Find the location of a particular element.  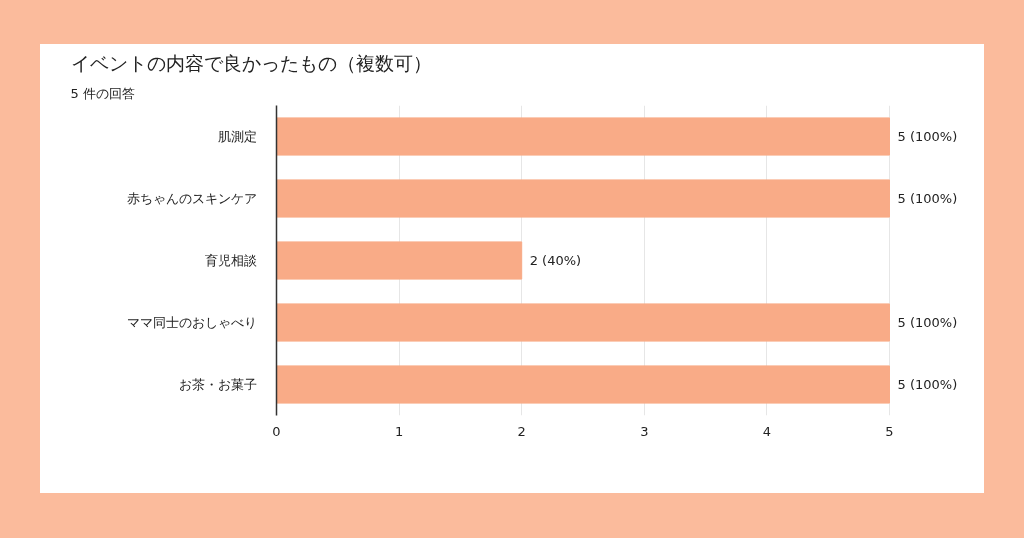

y-tick-label: お茶・お菓子 is located at coordinates (217, 384).